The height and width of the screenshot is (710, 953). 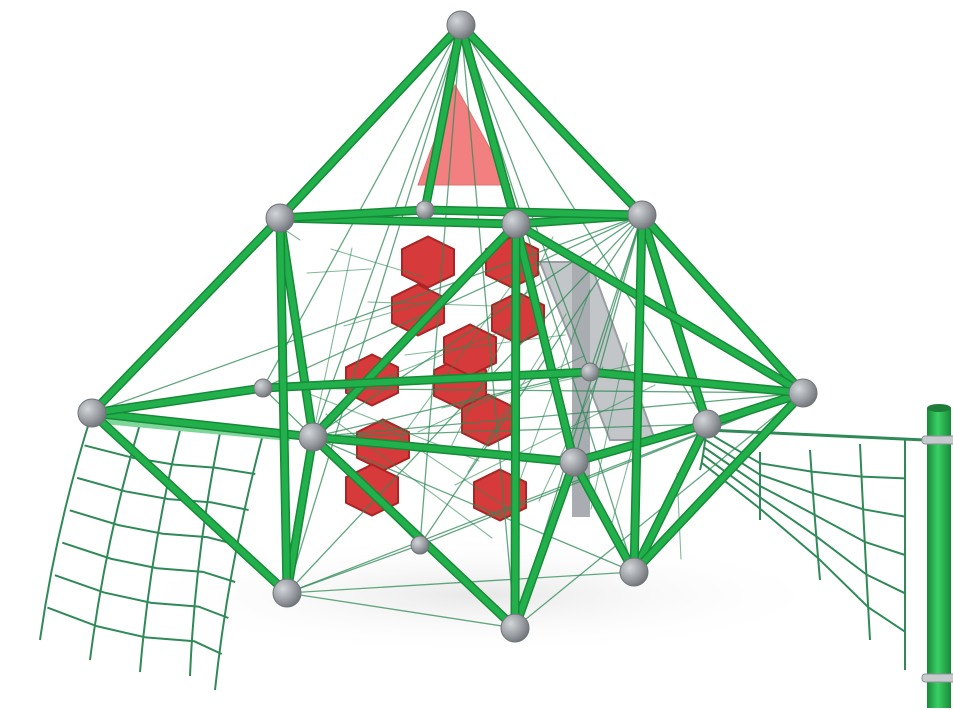 I want to click on climbing-panel, so click(x=428, y=262).